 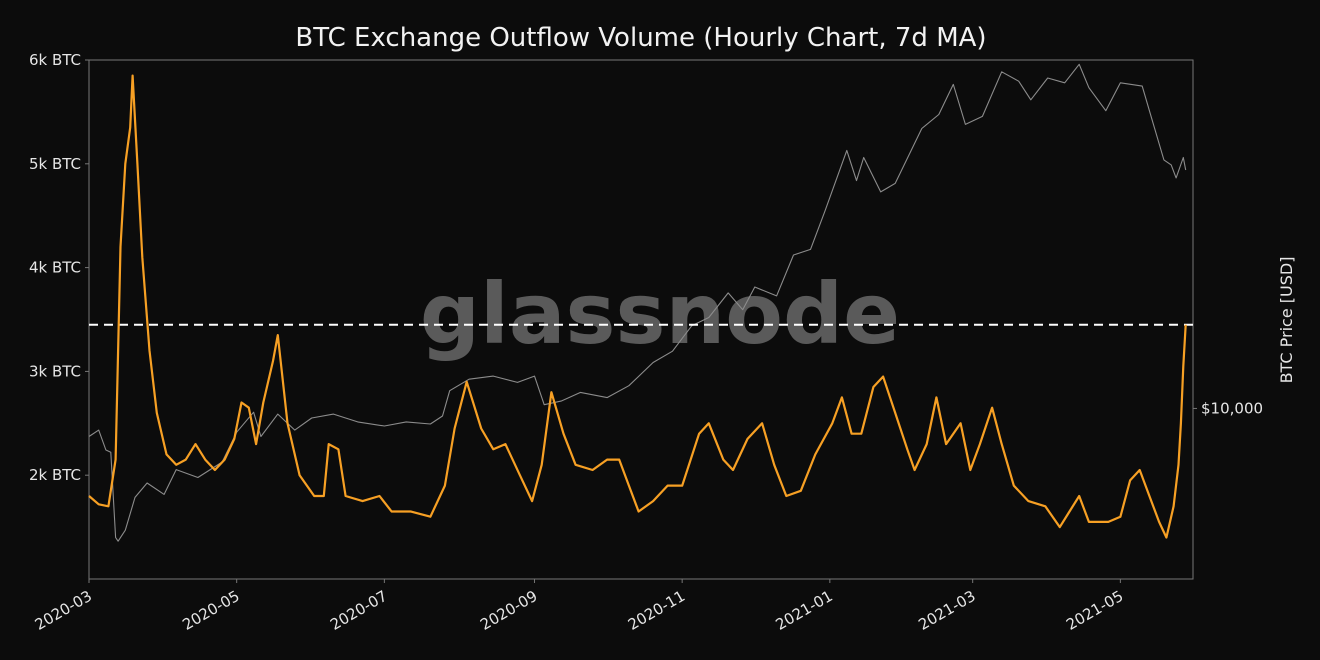 I want to click on x-tick-label: 2020-11, so click(x=656, y=610).